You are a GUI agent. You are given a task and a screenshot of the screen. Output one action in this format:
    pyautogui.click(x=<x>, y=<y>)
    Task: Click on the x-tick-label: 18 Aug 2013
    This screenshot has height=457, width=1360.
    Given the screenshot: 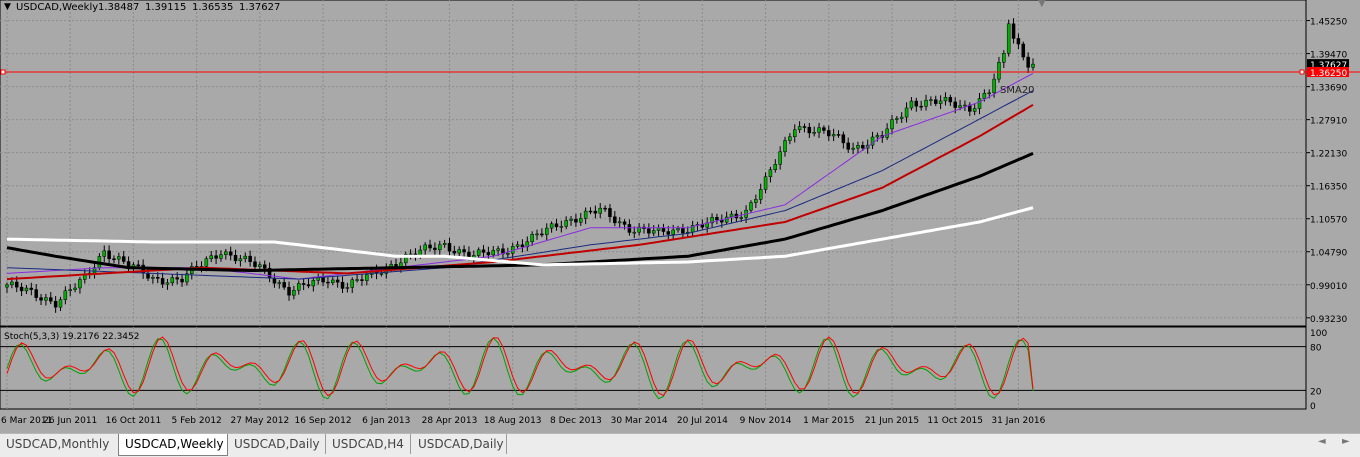 What is the action you would take?
    pyautogui.click(x=513, y=421)
    